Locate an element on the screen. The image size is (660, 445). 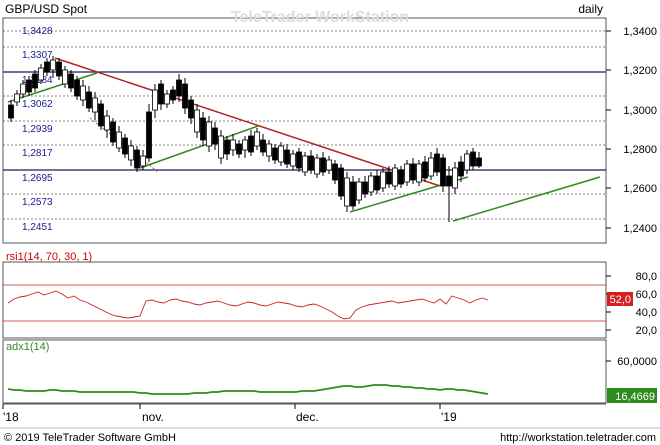
source-link: http://workstation.teletrader.com is located at coordinates (578, 438).